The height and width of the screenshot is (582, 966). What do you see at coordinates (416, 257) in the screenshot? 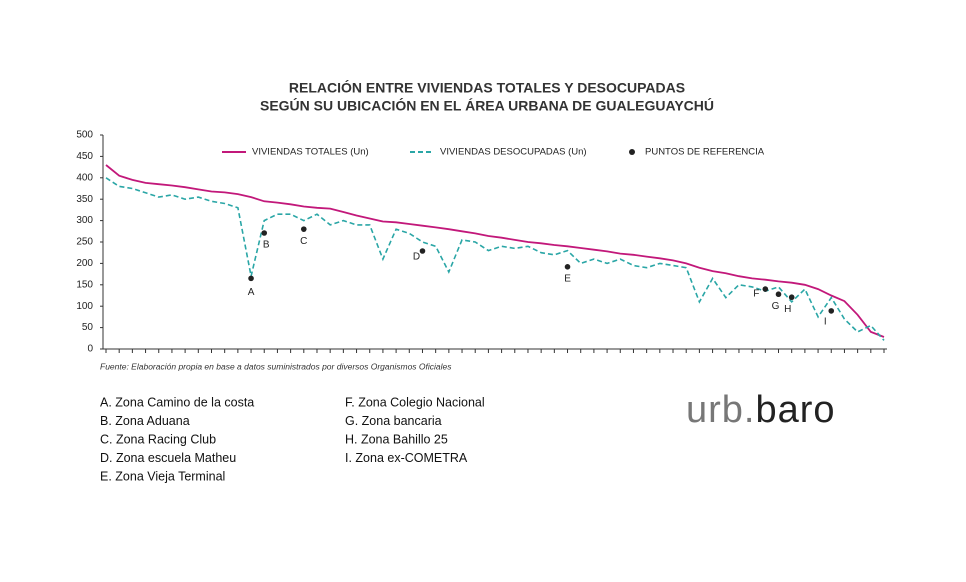
I see `point-label: D` at bounding box center [416, 257].